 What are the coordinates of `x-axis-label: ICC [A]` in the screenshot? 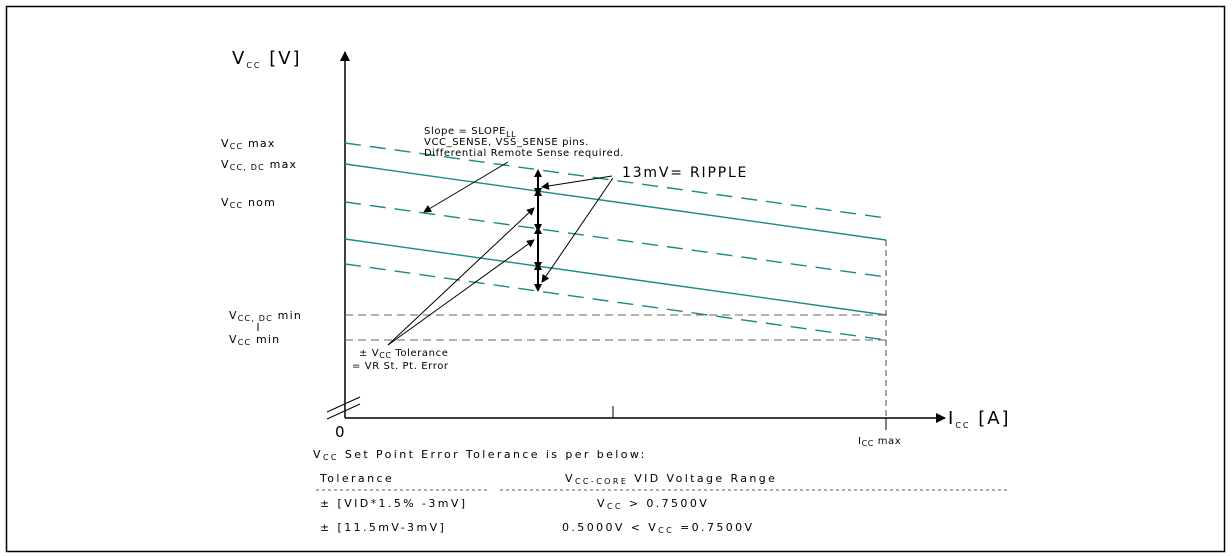 It's located at (979, 419).